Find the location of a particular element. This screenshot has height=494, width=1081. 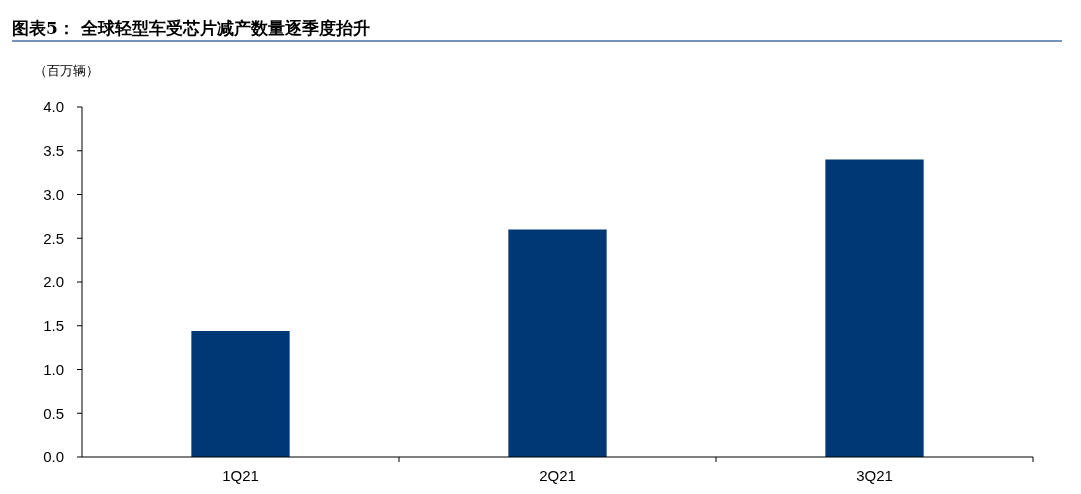

y-tick-label: 3.0 is located at coordinates (53, 194).